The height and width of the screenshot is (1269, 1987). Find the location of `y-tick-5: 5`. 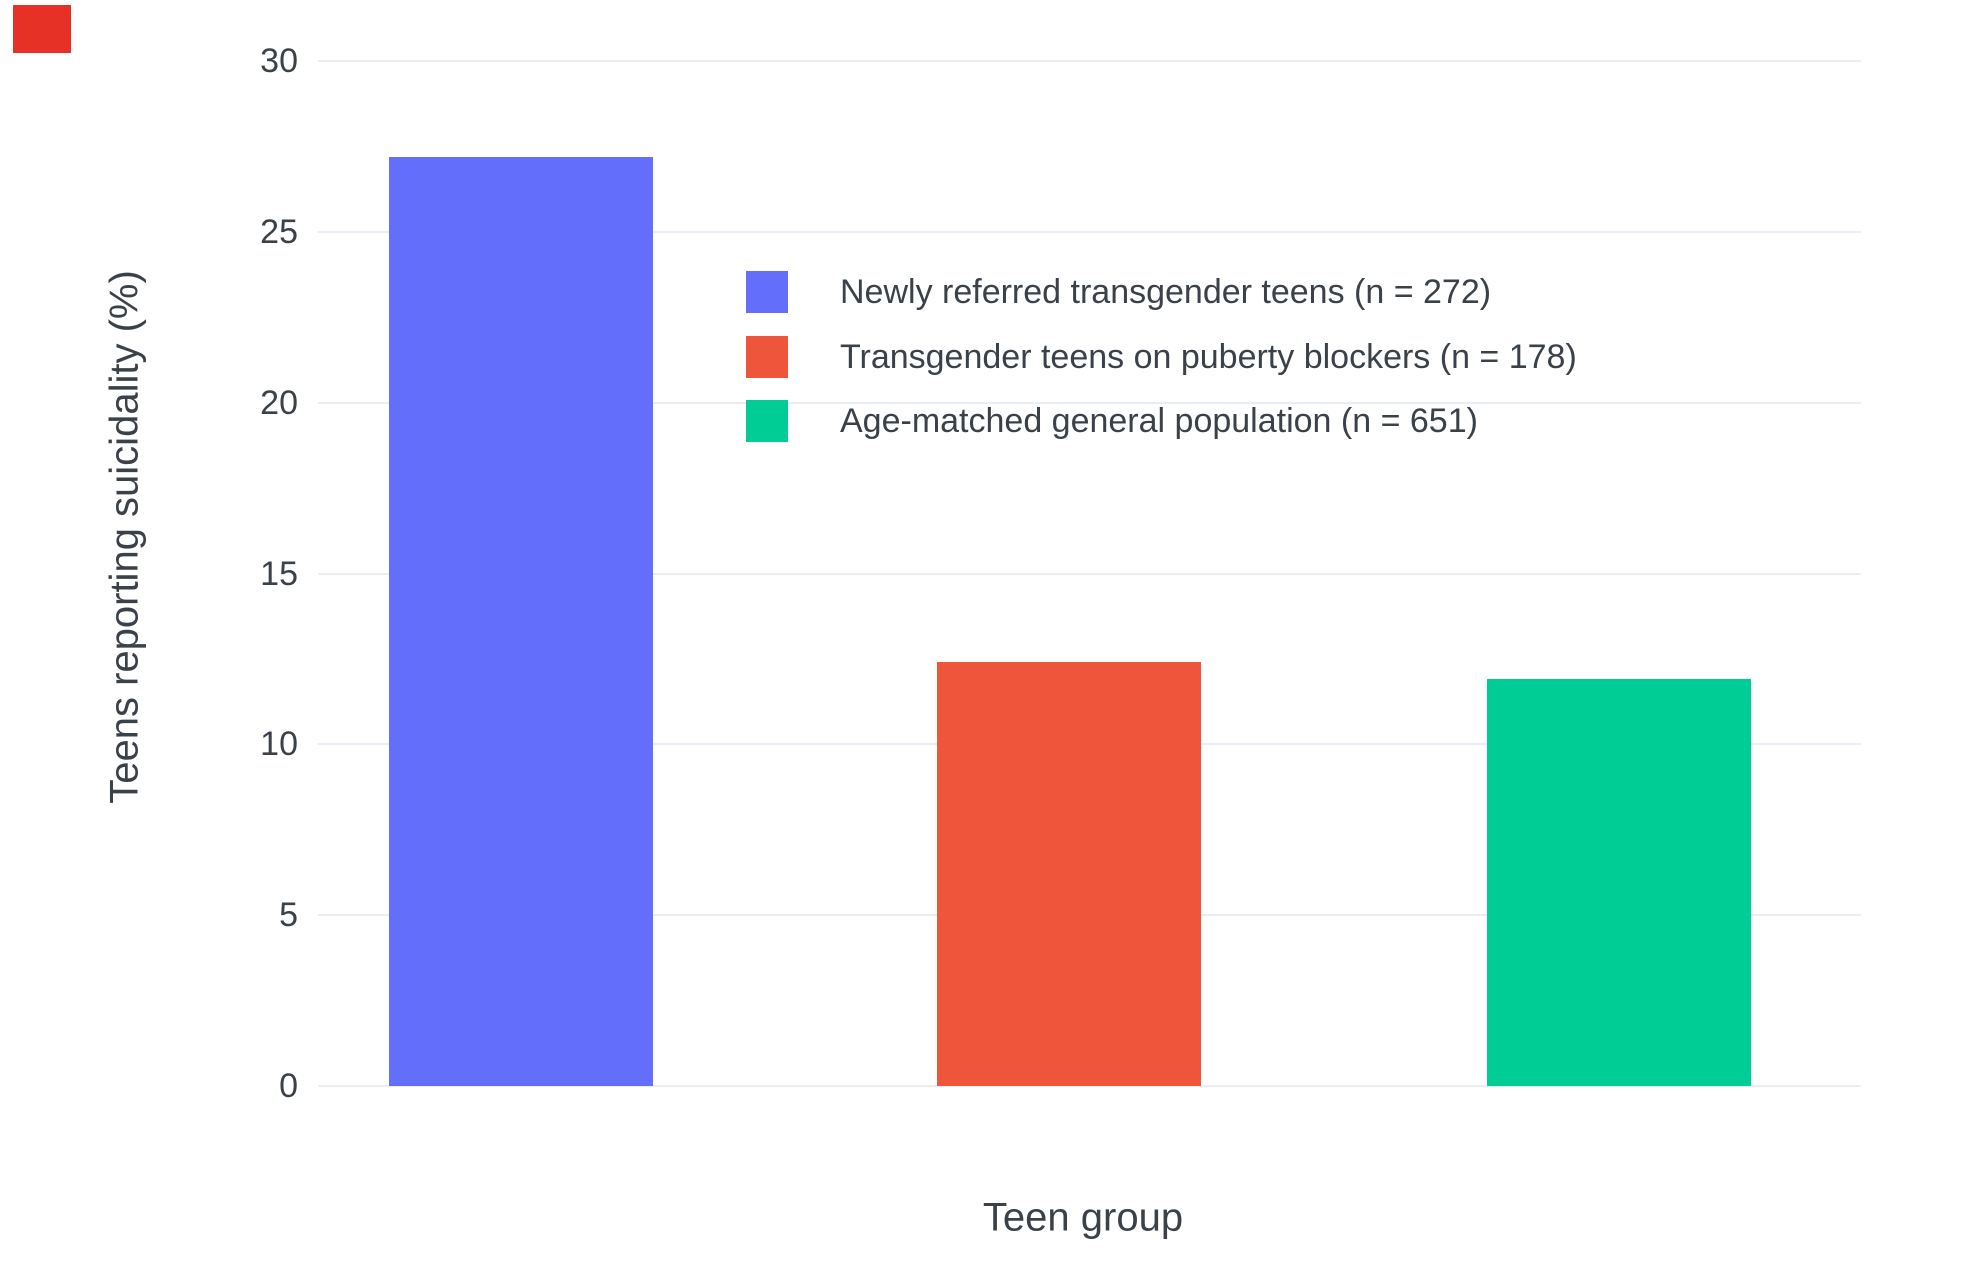

y-tick-5: 5 is located at coordinates (288, 915).